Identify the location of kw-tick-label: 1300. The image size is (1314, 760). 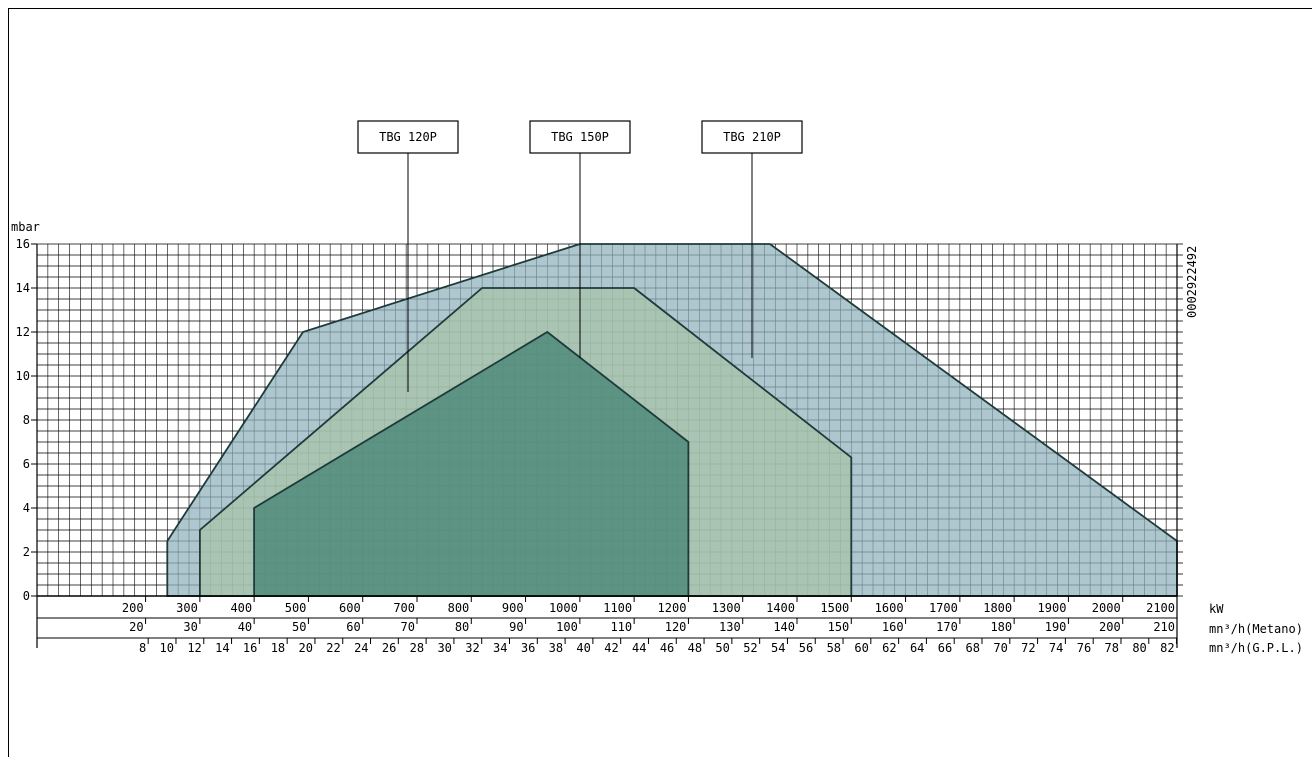
(726, 608).